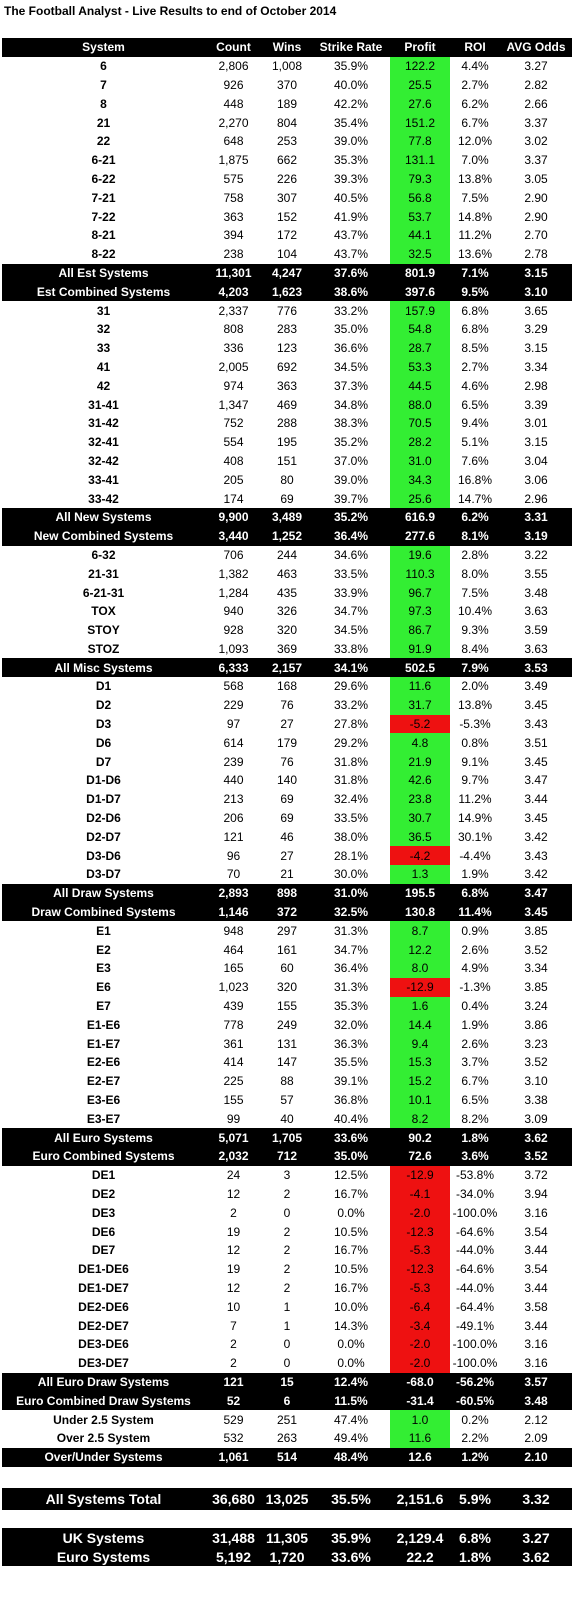 The width and height of the screenshot is (584, 1600). I want to click on cell: 39.7%, so click(351, 498).